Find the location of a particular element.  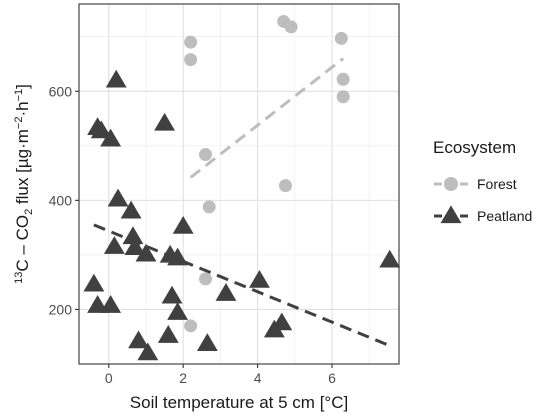

x-axis-title: Soil temperature at 5 cm [°C] is located at coordinates (239, 402).